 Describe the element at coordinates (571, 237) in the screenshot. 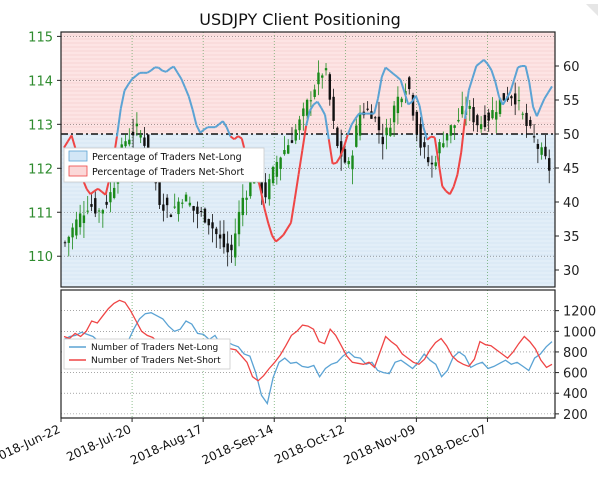

I see `right-axis-tick-label: 35` at that location.